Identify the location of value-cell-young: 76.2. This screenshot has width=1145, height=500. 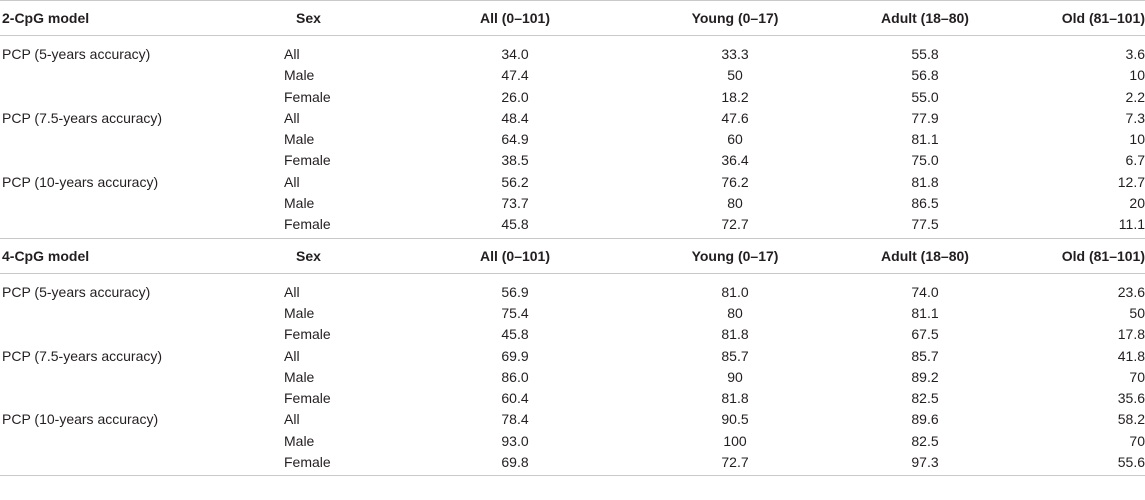
(735, 181).